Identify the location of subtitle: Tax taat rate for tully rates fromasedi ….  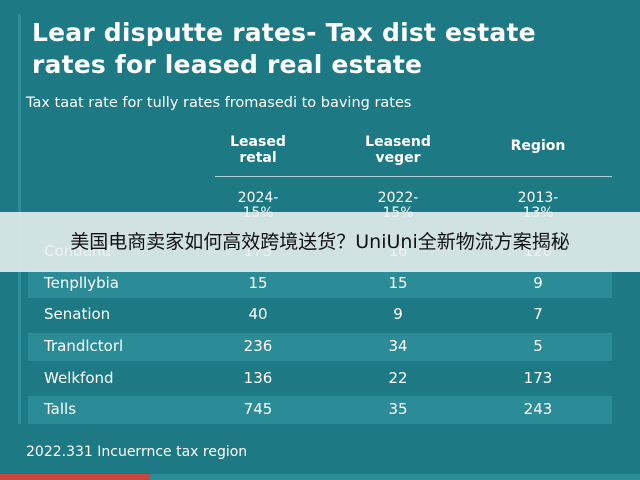
(219, 103).